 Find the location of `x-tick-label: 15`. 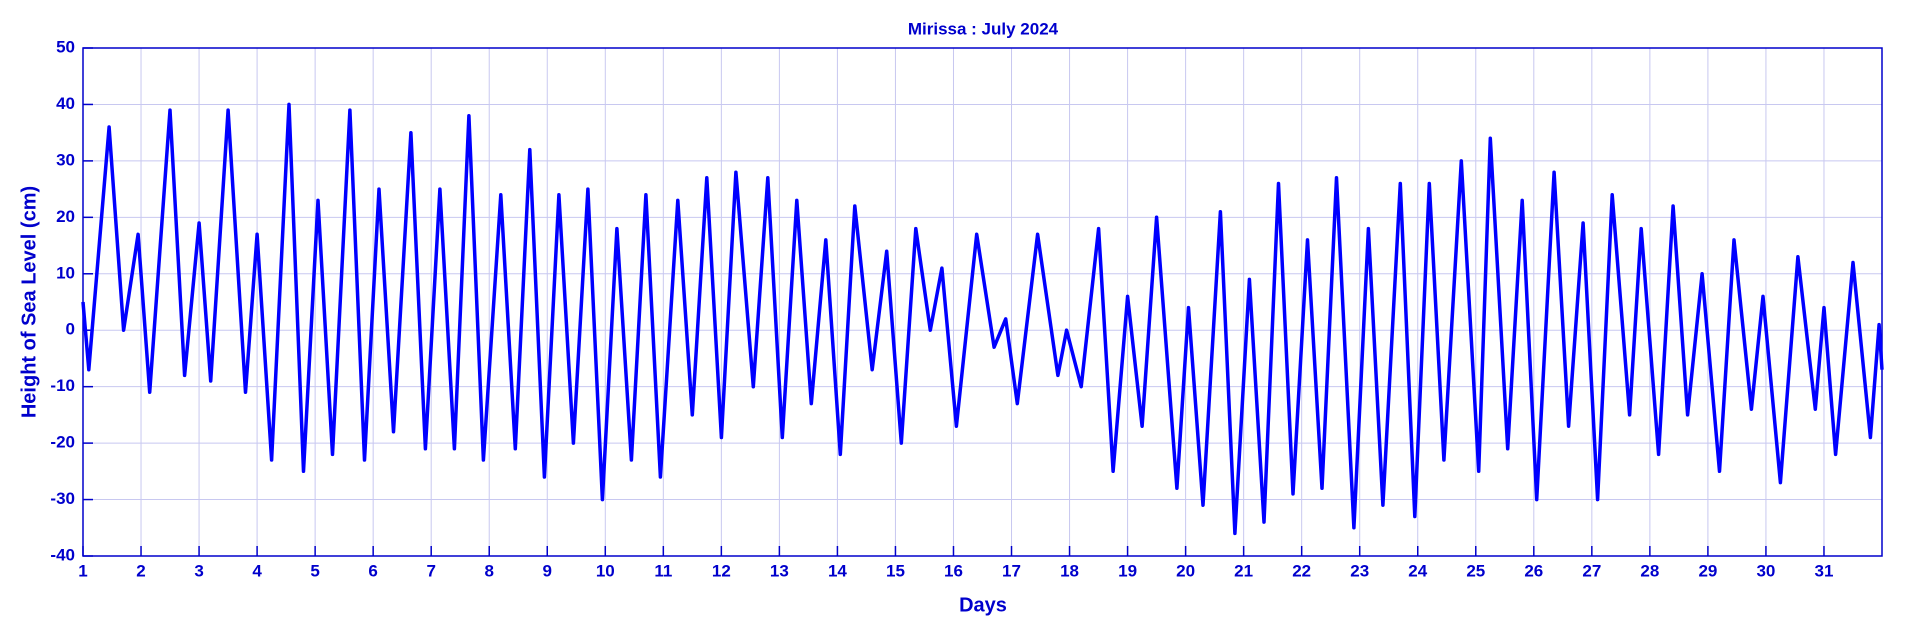

x-tick-label: 15 is located at coordinates (895, 570).